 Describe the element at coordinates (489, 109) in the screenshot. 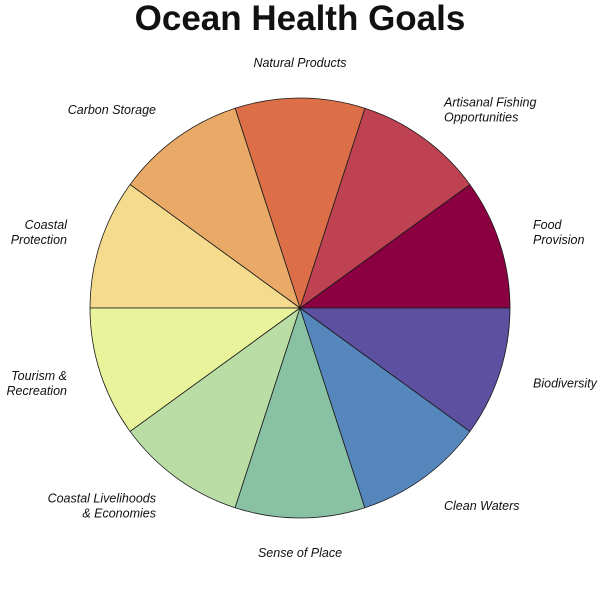

I see `slice-label: Artisanal Fishing Opportunities` at that location.